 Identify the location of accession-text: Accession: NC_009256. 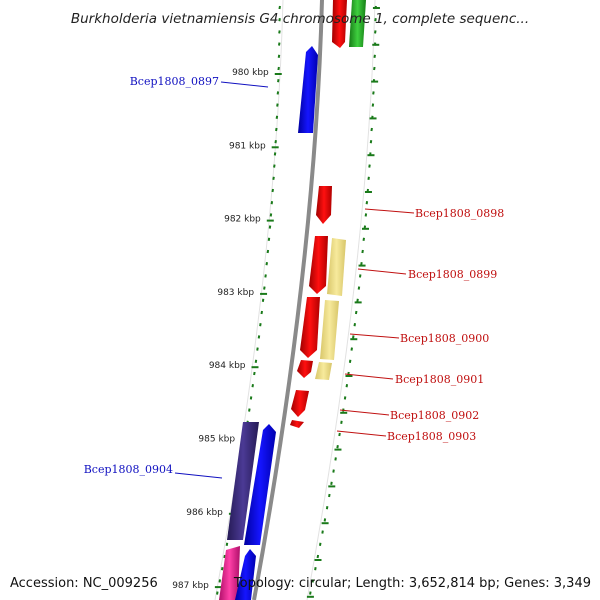
(84, 583).